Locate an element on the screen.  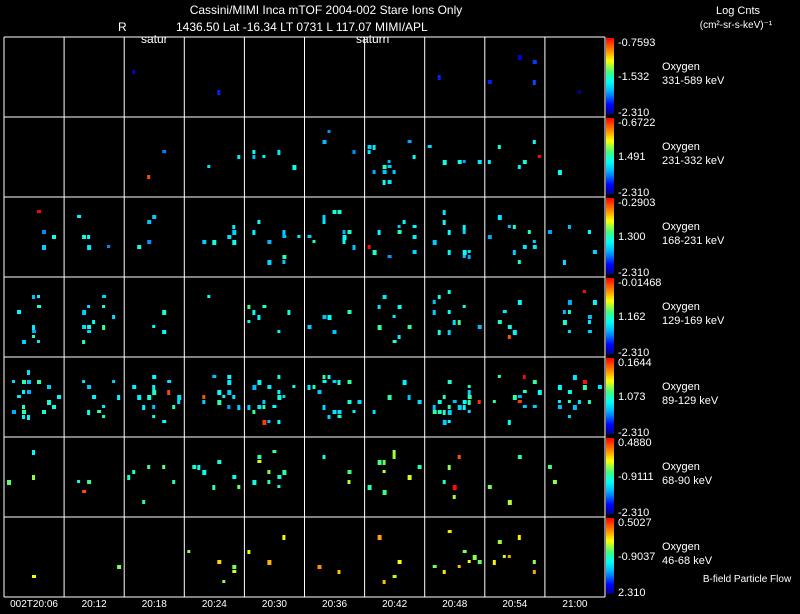
colorbar-units: (cm²-sr-s-keV)⁻¹ is located at coordinates (736, 25).